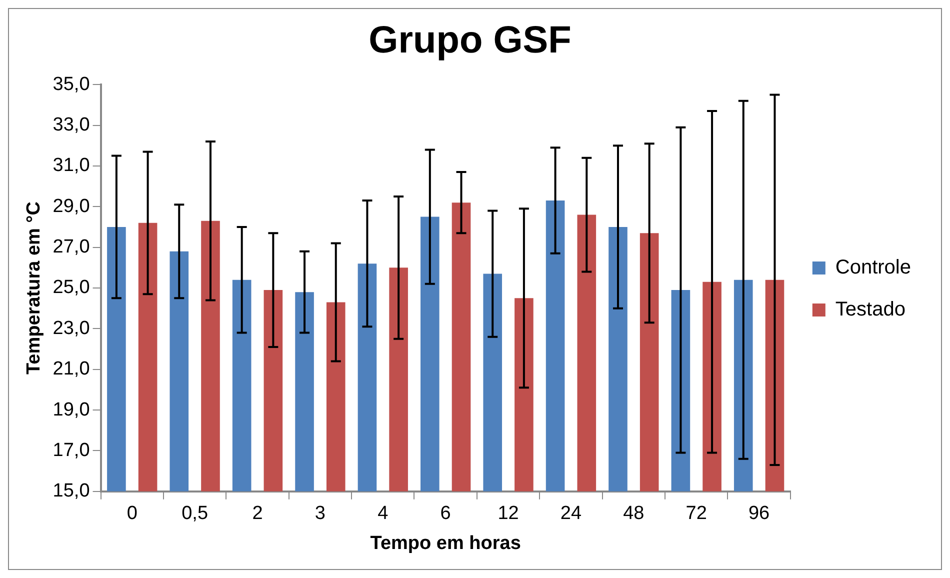  I want to click on y-tick-label: 23,0, so click(71, 328).